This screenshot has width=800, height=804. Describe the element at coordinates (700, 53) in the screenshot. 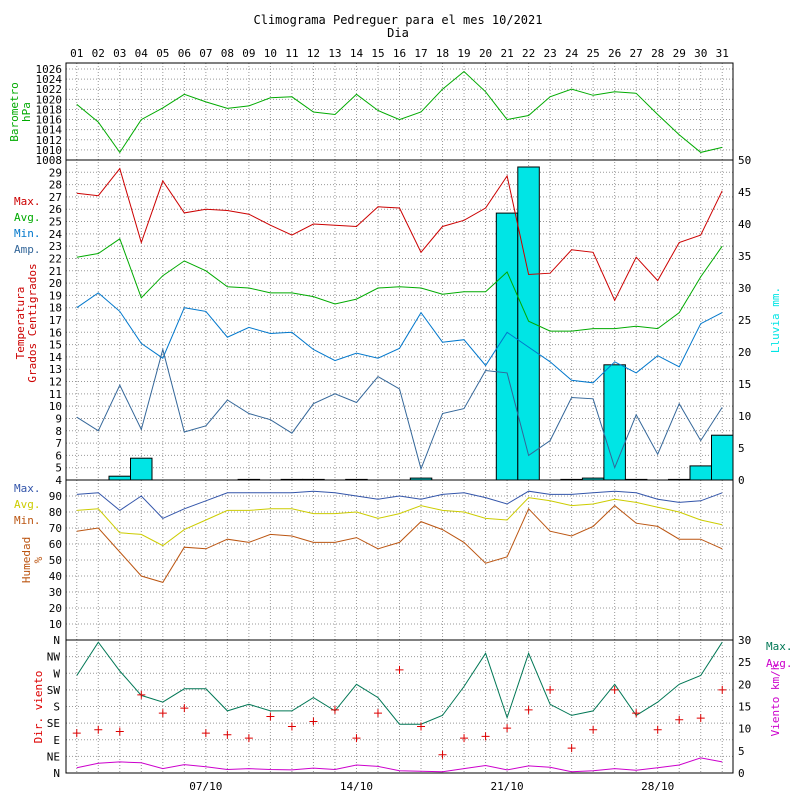

I see `day-label: 30` at that location.